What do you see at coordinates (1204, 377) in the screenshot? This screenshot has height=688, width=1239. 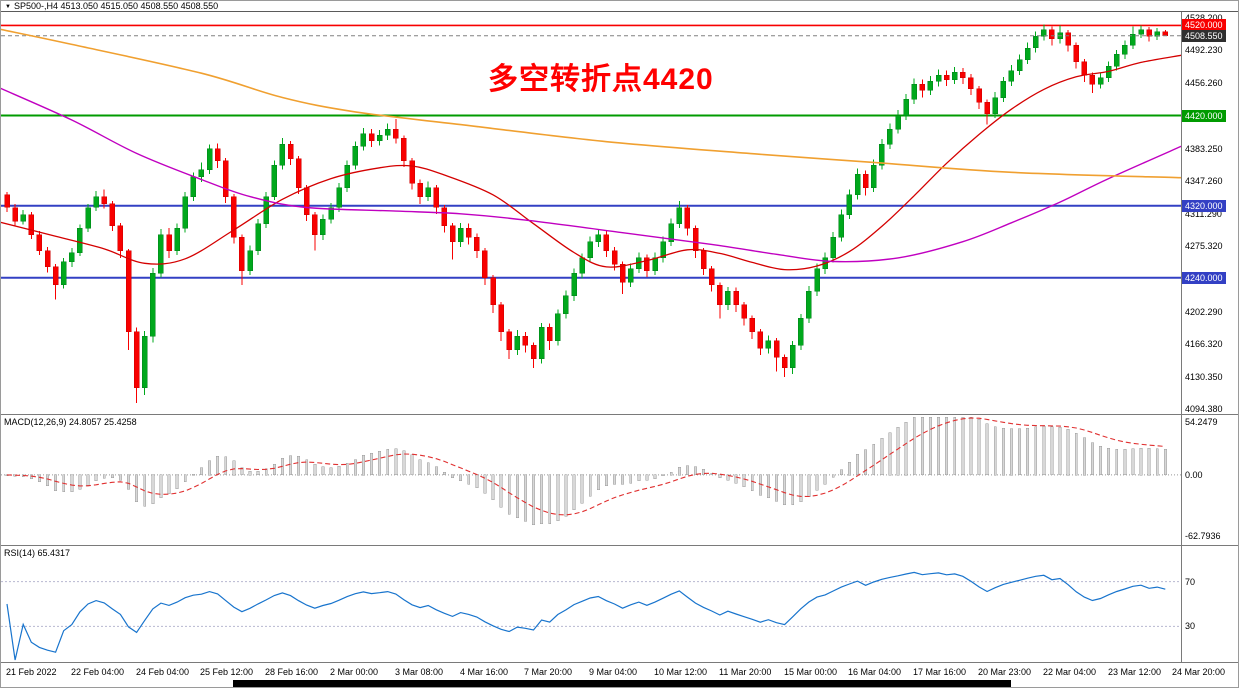 I see `price-label: 4130.350` at bounding box center [1204, 377].